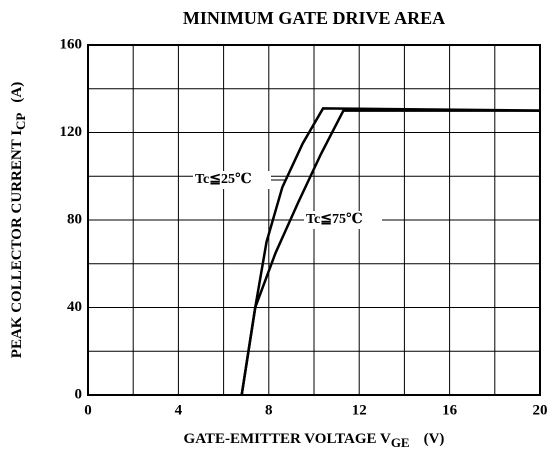 Image resolution: width=552 pixels, height=457 pixels. I want to click on x-axis-title: GATE-EMITTER VOLTAGE VGE (V), so click(314, 440).